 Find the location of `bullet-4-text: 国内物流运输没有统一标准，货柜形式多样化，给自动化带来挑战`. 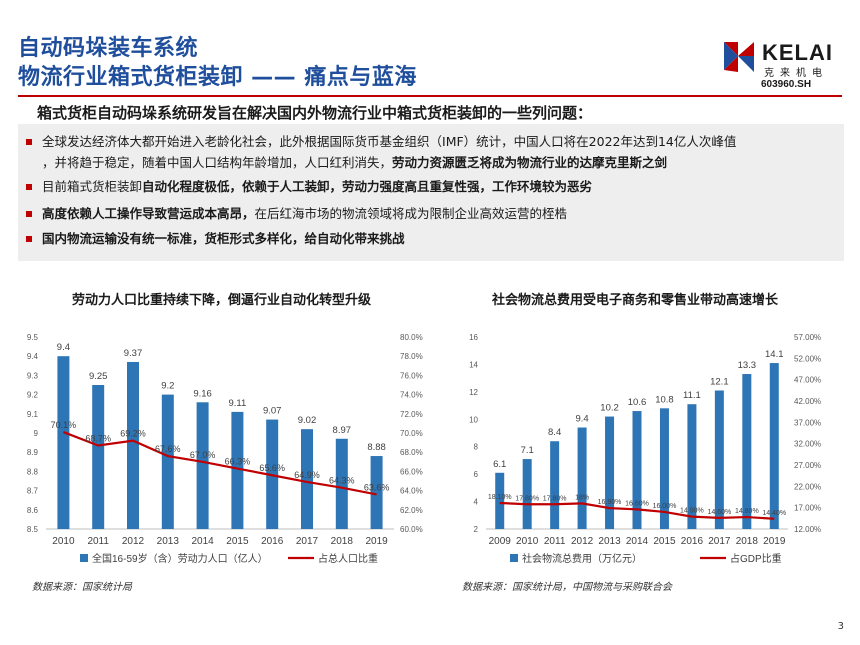

bullet-4-text: 国内物流运输没有统一标准，货柜形式多样化，给自动化带来挑战 is located at coordinates (223, 238).